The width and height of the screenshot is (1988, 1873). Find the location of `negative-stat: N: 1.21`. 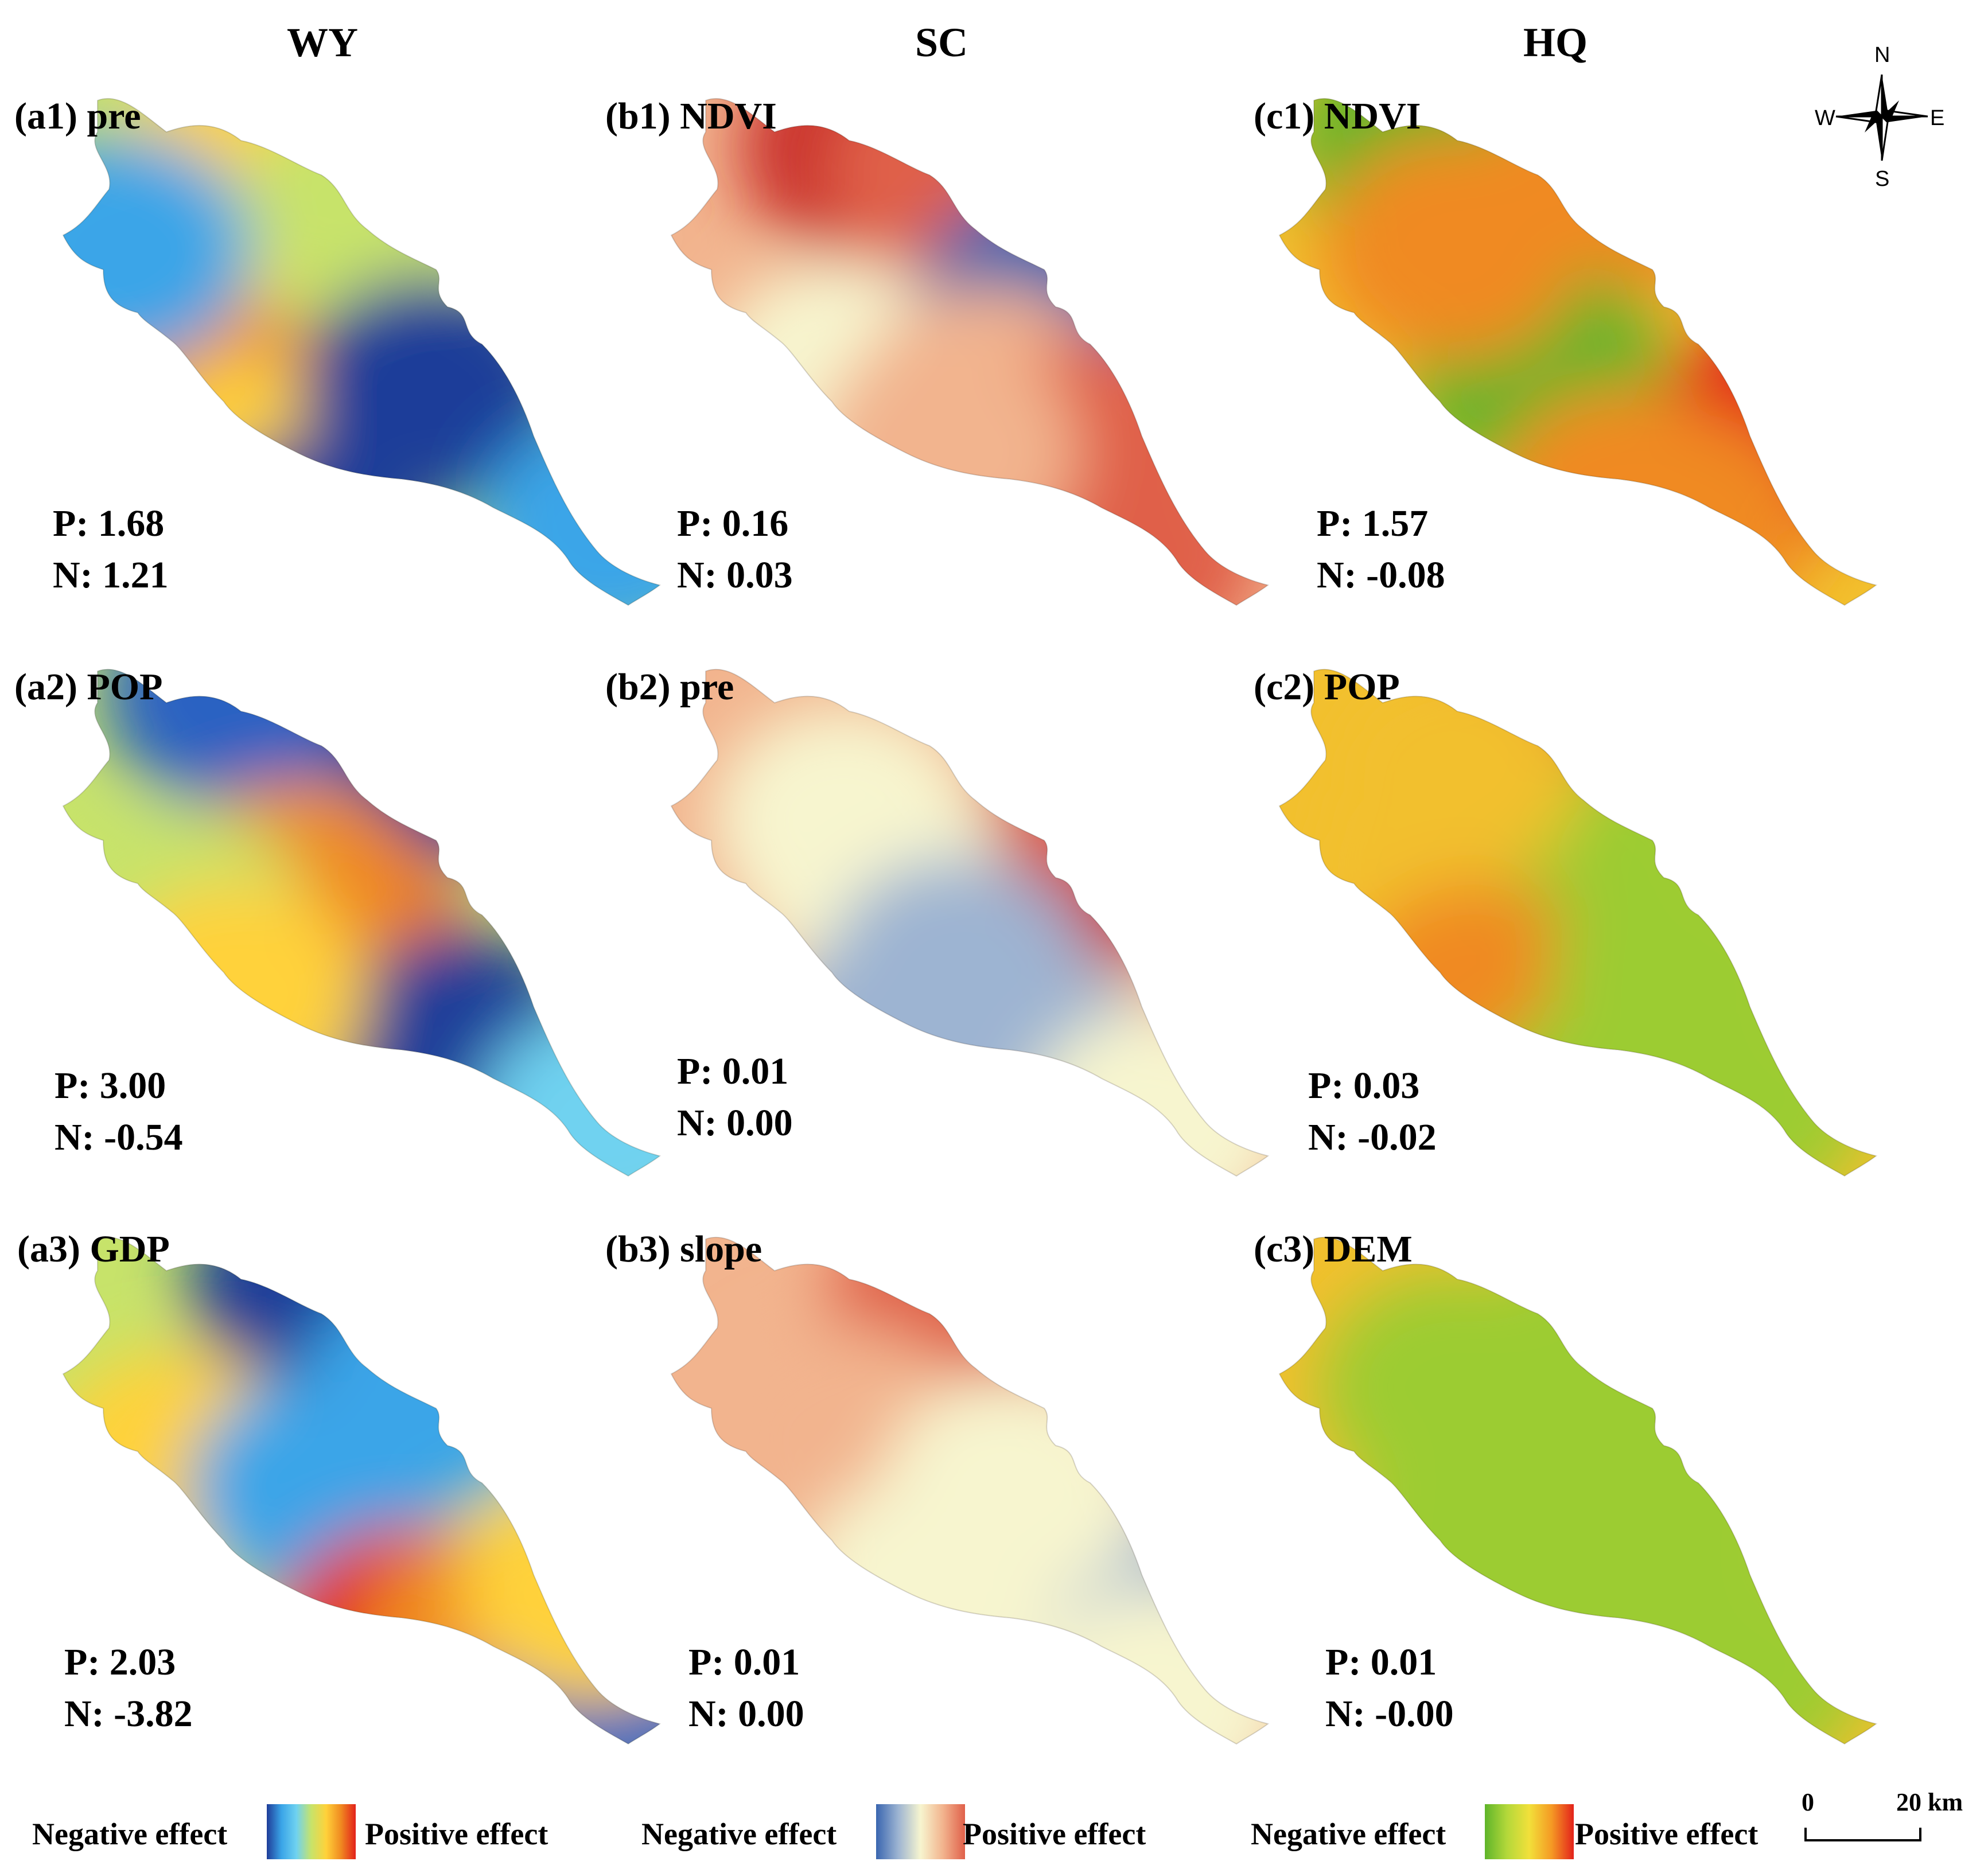

negative-stat: N: 1.21 is located at coordinates (111, 575).